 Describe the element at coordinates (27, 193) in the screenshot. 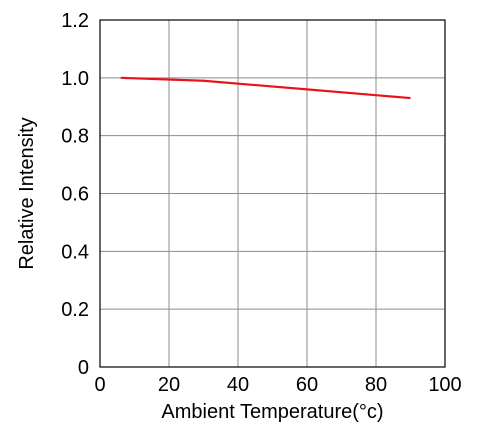

I see `y-axis-label: Relative Intensity` at that location.